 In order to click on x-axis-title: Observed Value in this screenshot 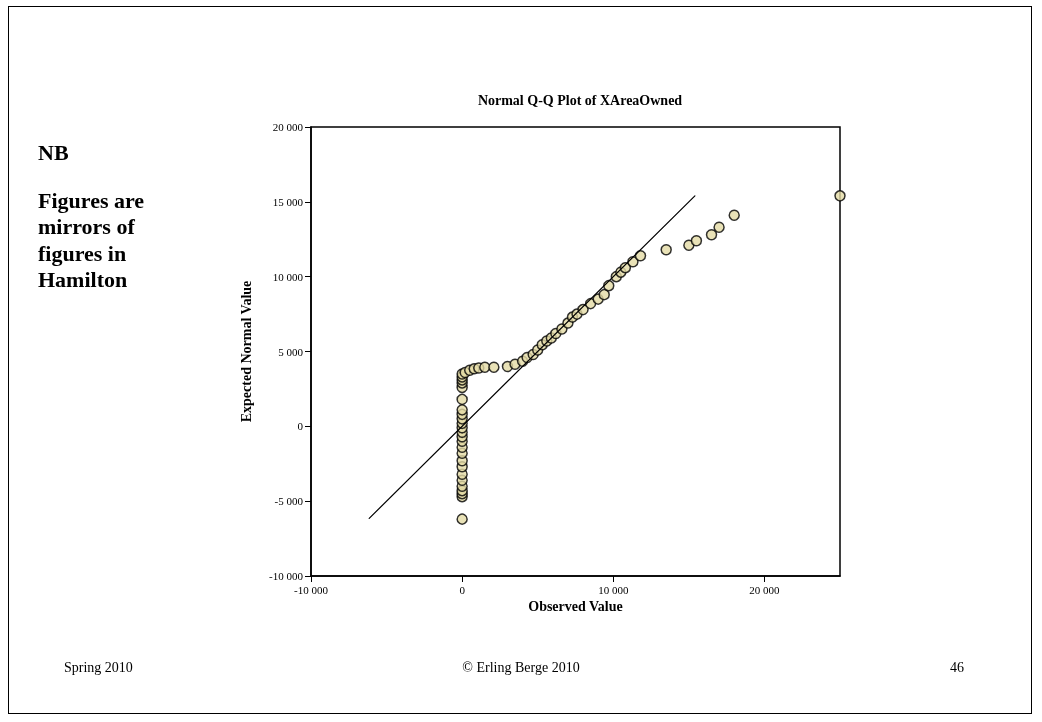, I will do `click(575, 607)`.